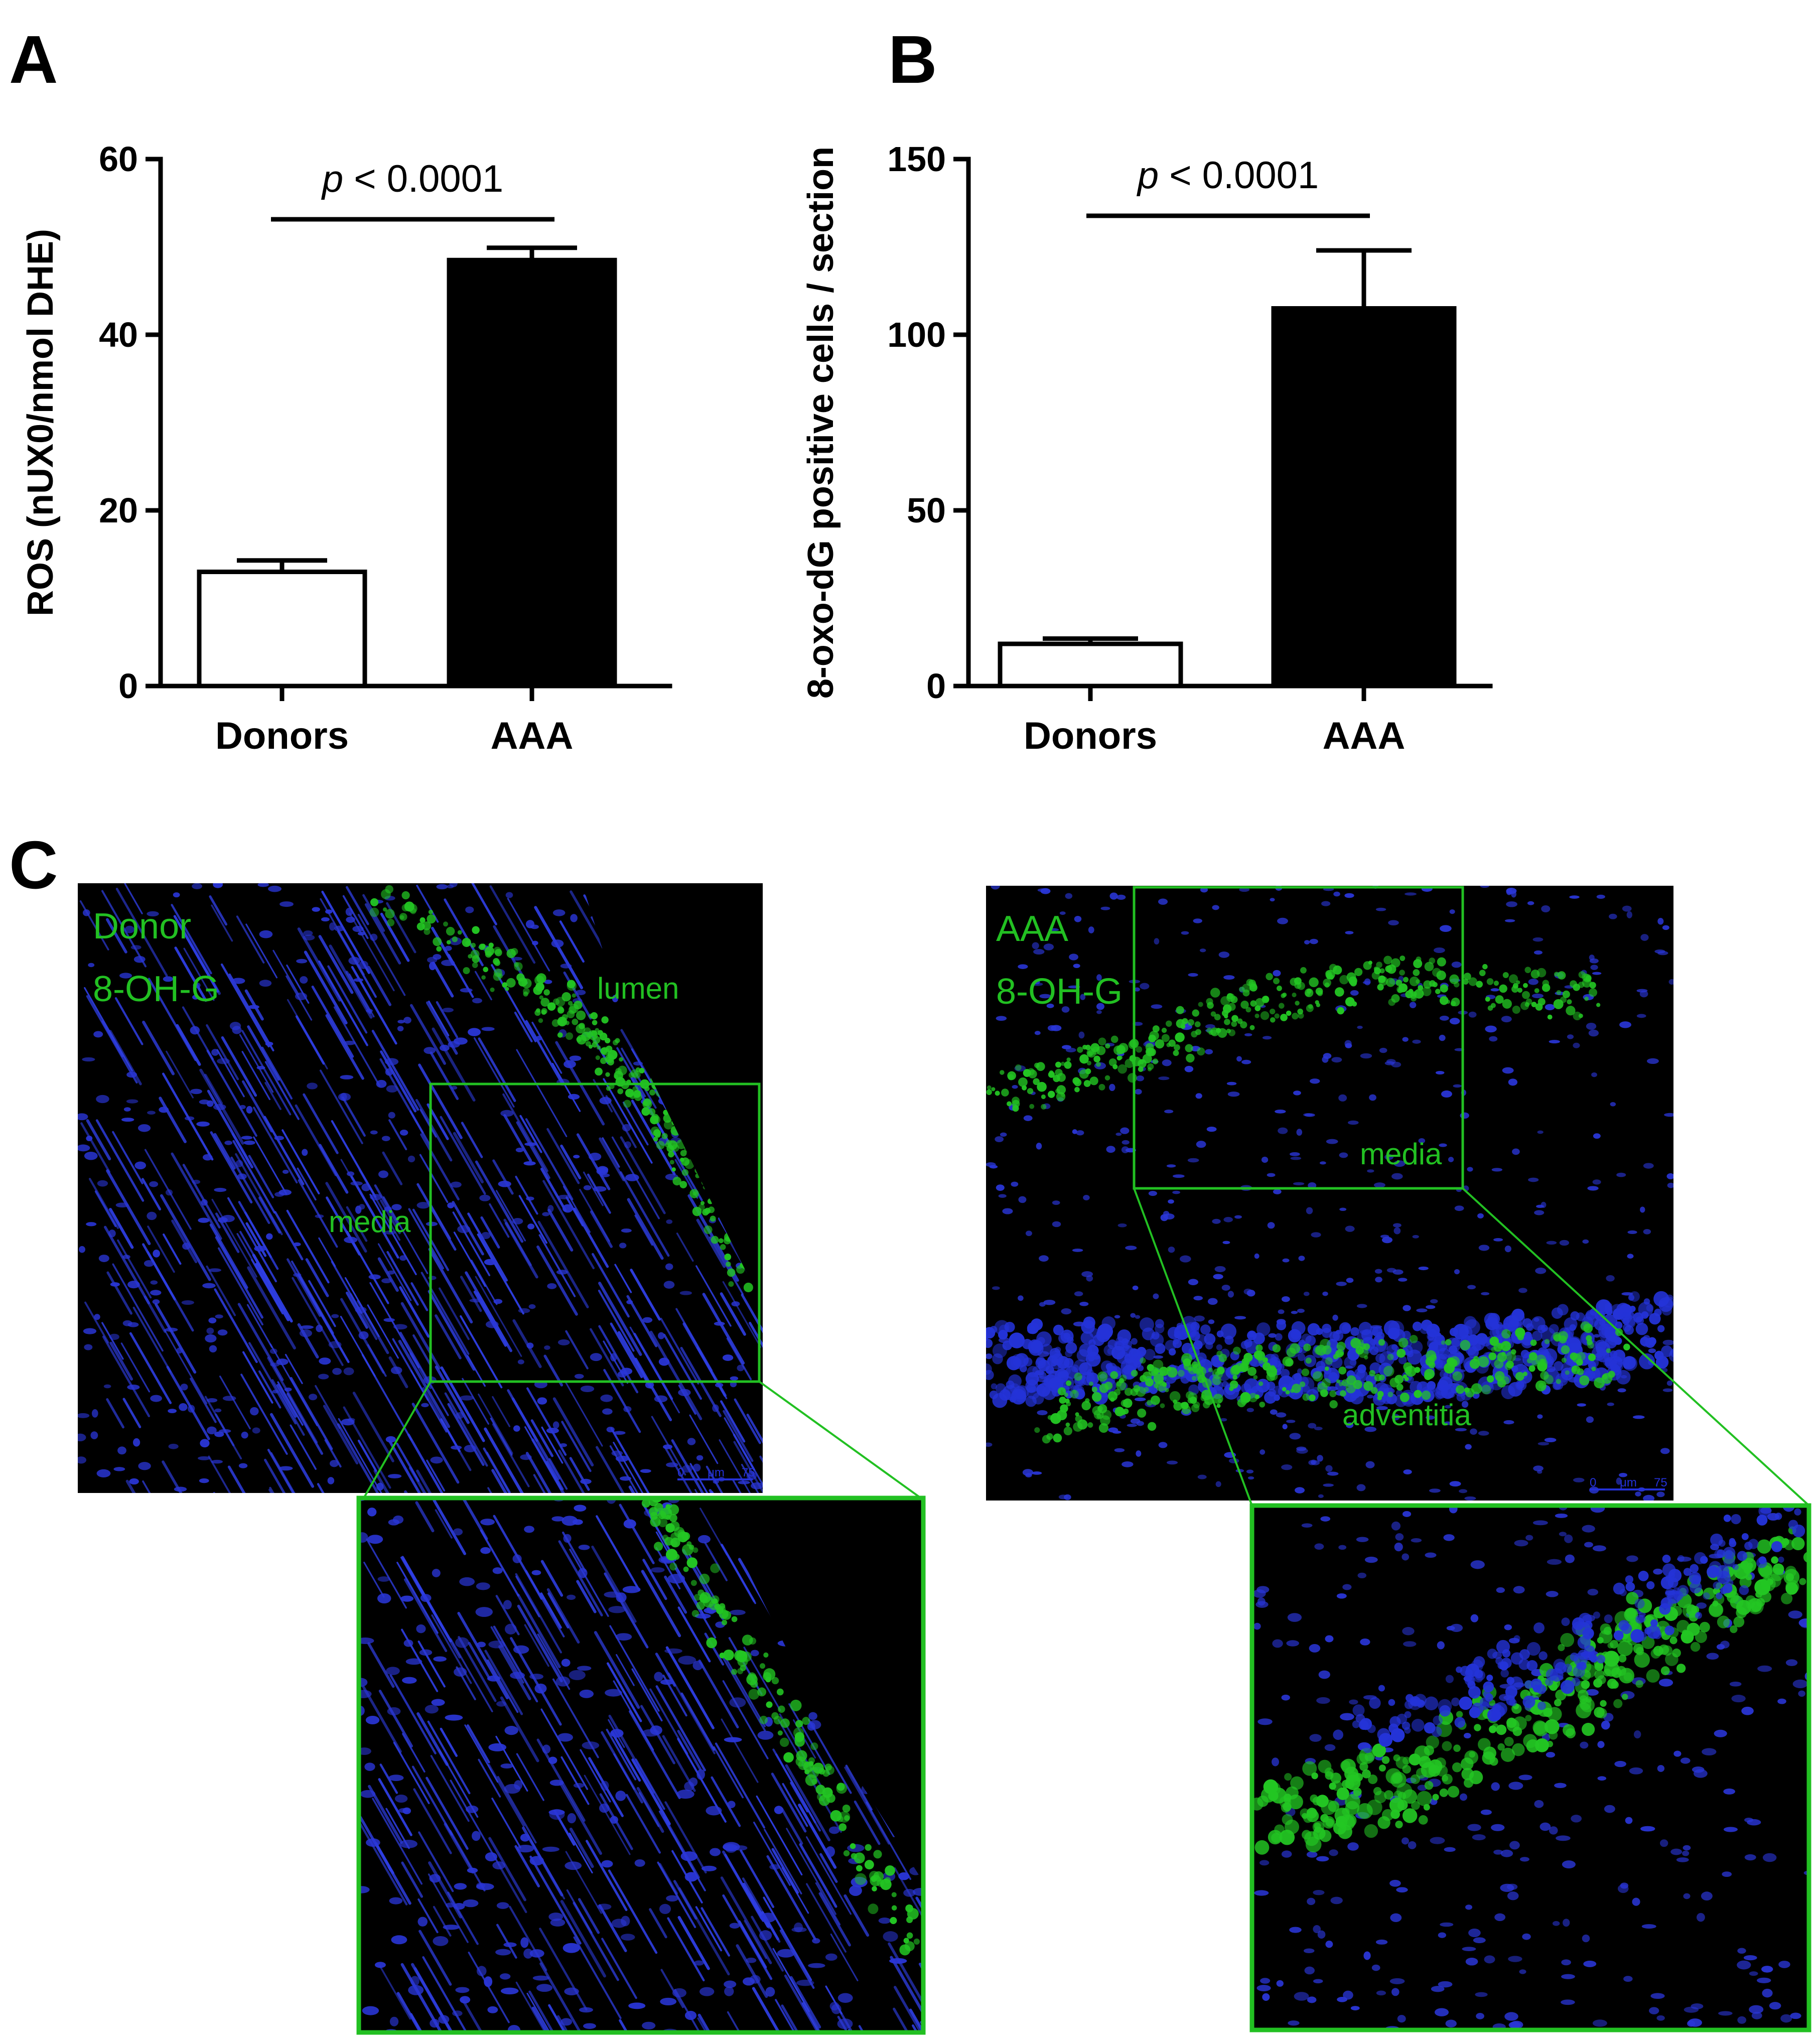  What do you see at coordinates (680, 1472) in the screenshot?
I see `donor-scale-start: 0` at bounding box center [680, 1472].